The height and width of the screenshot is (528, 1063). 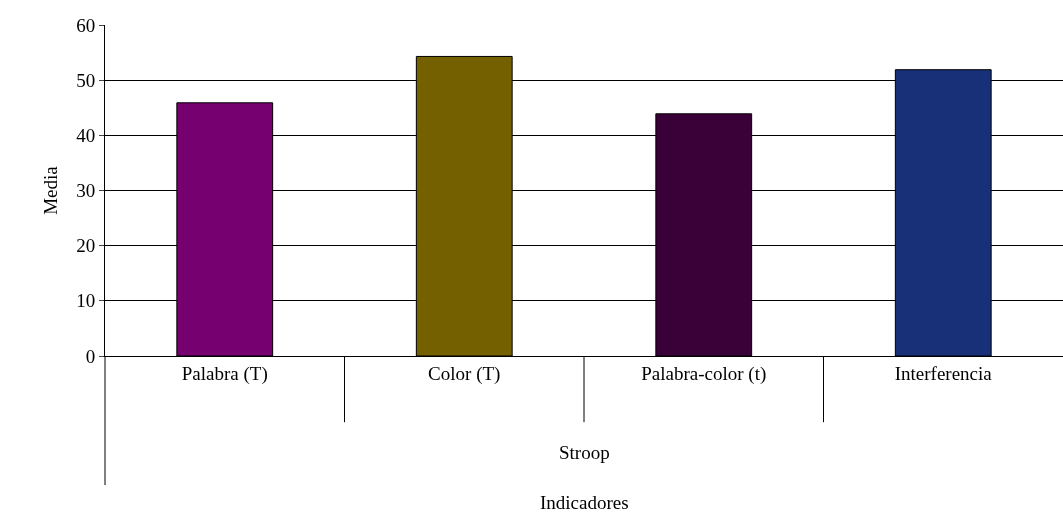 What do you see at coordinates (224, 373) in the screenshot?
I see `x-tick-label: Palabra (T)` at bounding box center [224, 373].